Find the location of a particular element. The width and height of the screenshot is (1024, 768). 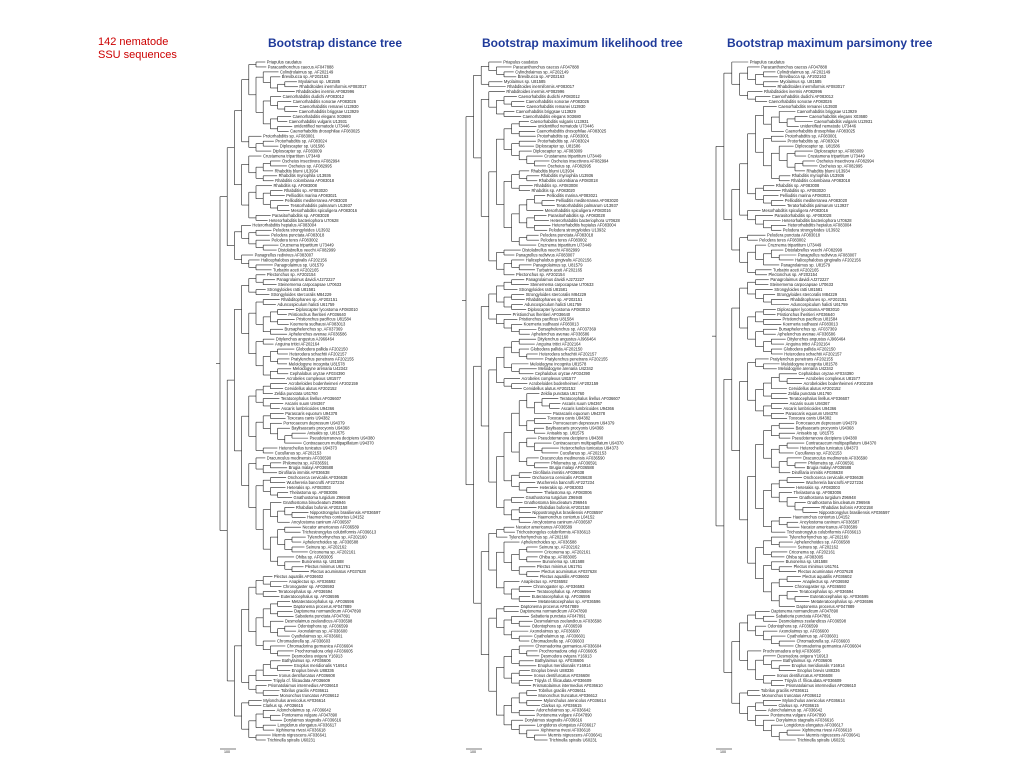

taxon-label: Metateratocephalus sp. AF036596 is located at coordinates (569, 601).